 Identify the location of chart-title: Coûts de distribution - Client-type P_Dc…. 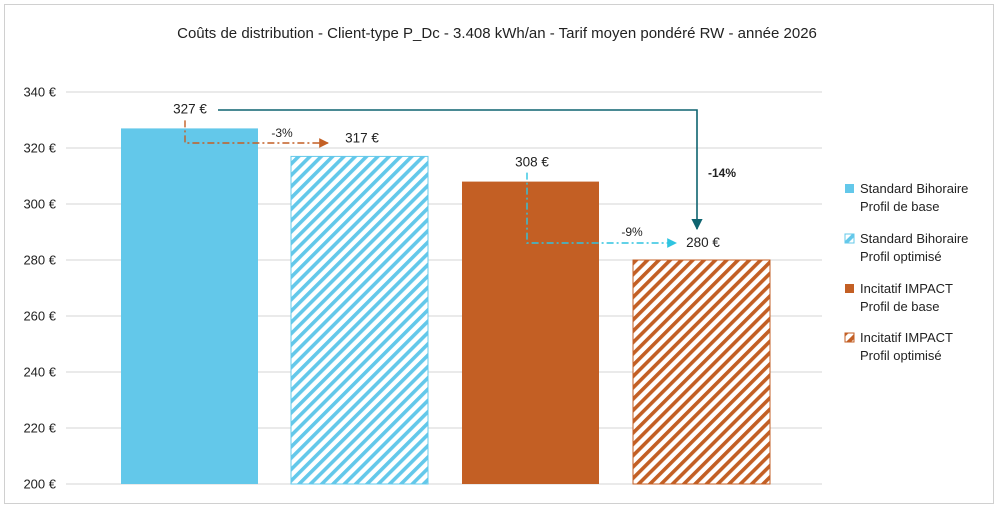
(497, 33).